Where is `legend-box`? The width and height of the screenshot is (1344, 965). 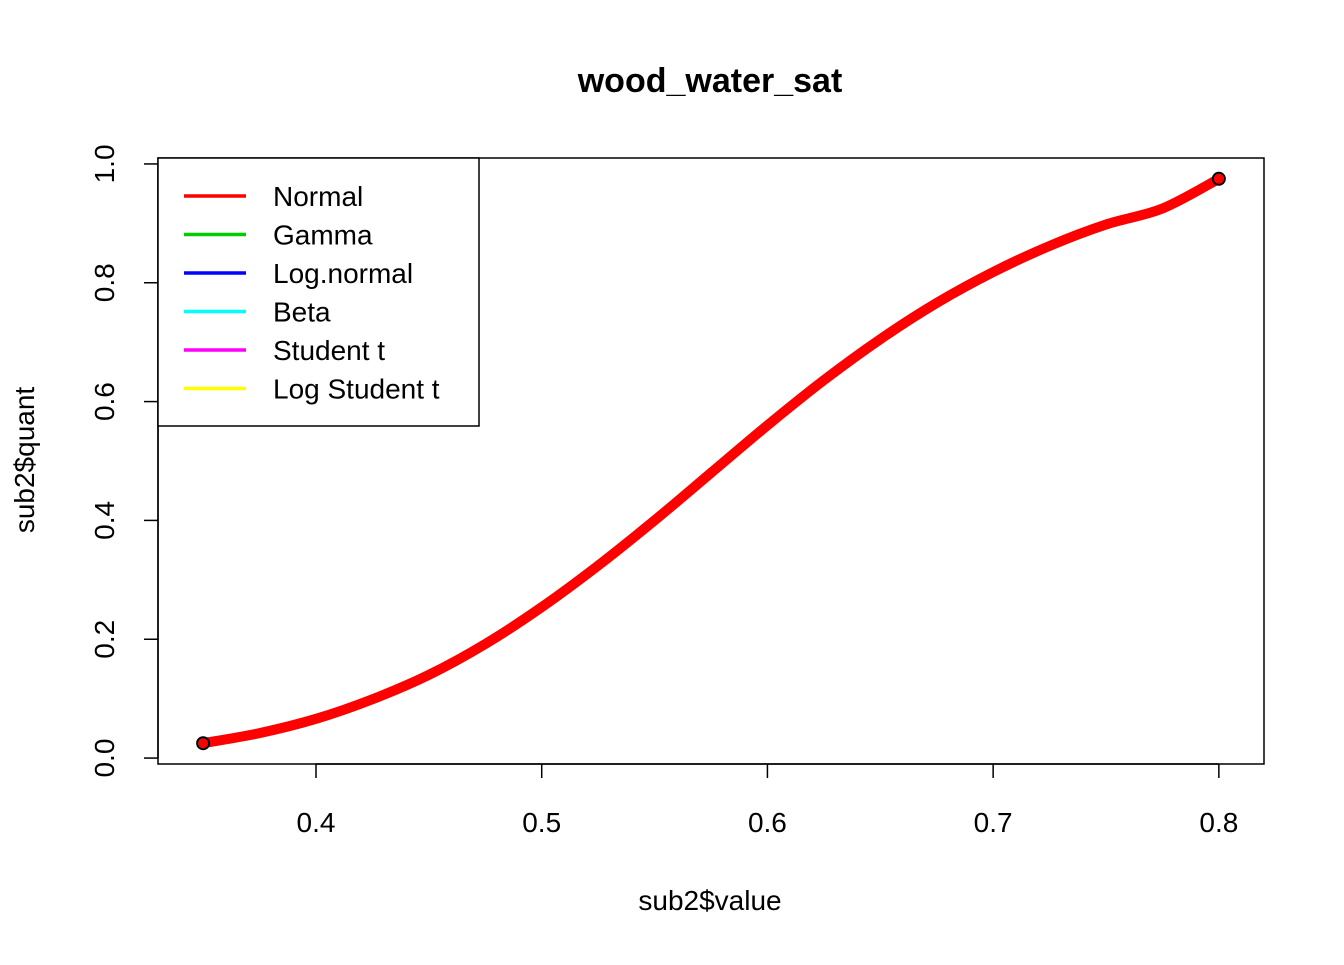 legend-box is located at coordinates (318, 292).